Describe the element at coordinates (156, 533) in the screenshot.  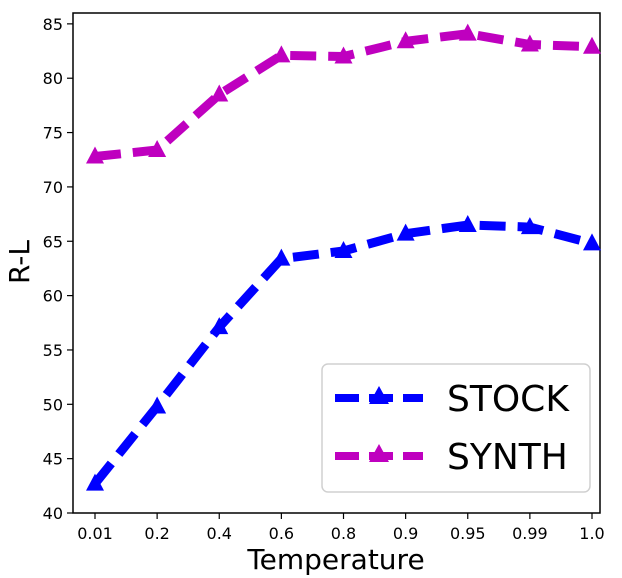
I see `x-tick-label: 0.2` at that location.